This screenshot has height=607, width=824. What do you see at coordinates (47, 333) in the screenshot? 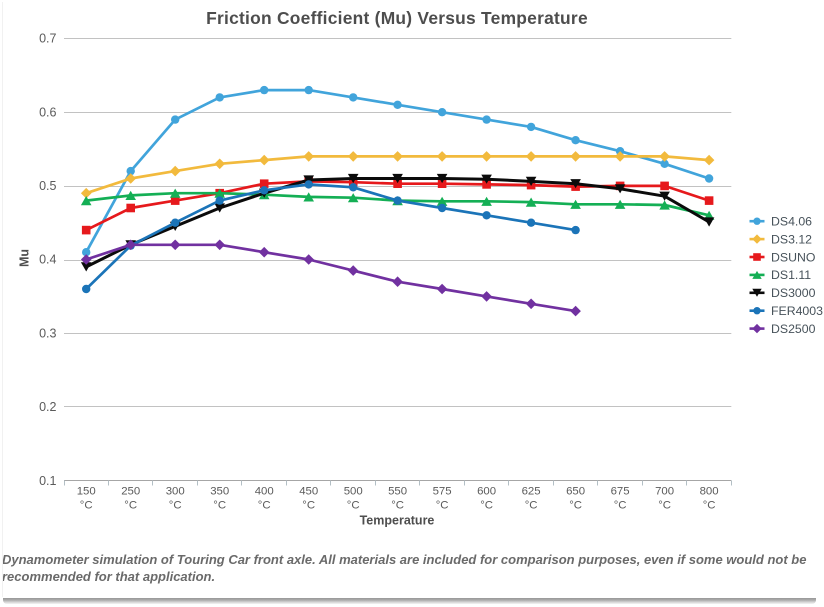
I see `svg-text: 0.3` at bounding box center [47, 333].